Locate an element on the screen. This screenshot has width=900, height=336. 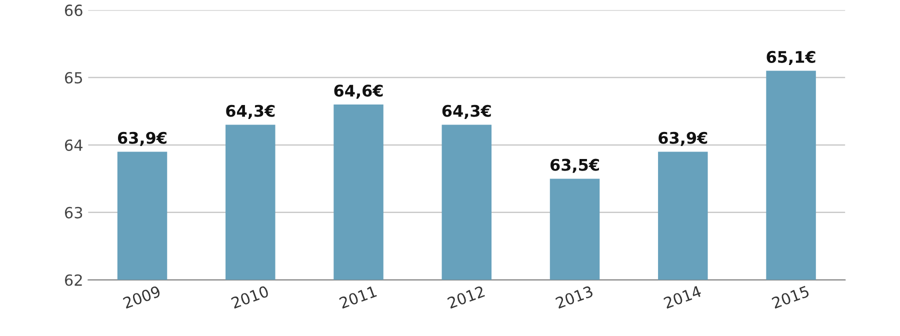
data-label: 63,5€ is located at coordinates (574, 165).